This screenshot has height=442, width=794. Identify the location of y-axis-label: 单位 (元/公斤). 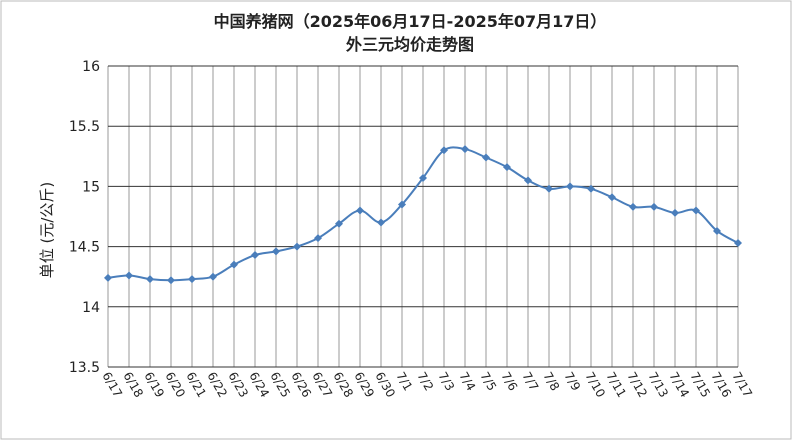
(47, 230).